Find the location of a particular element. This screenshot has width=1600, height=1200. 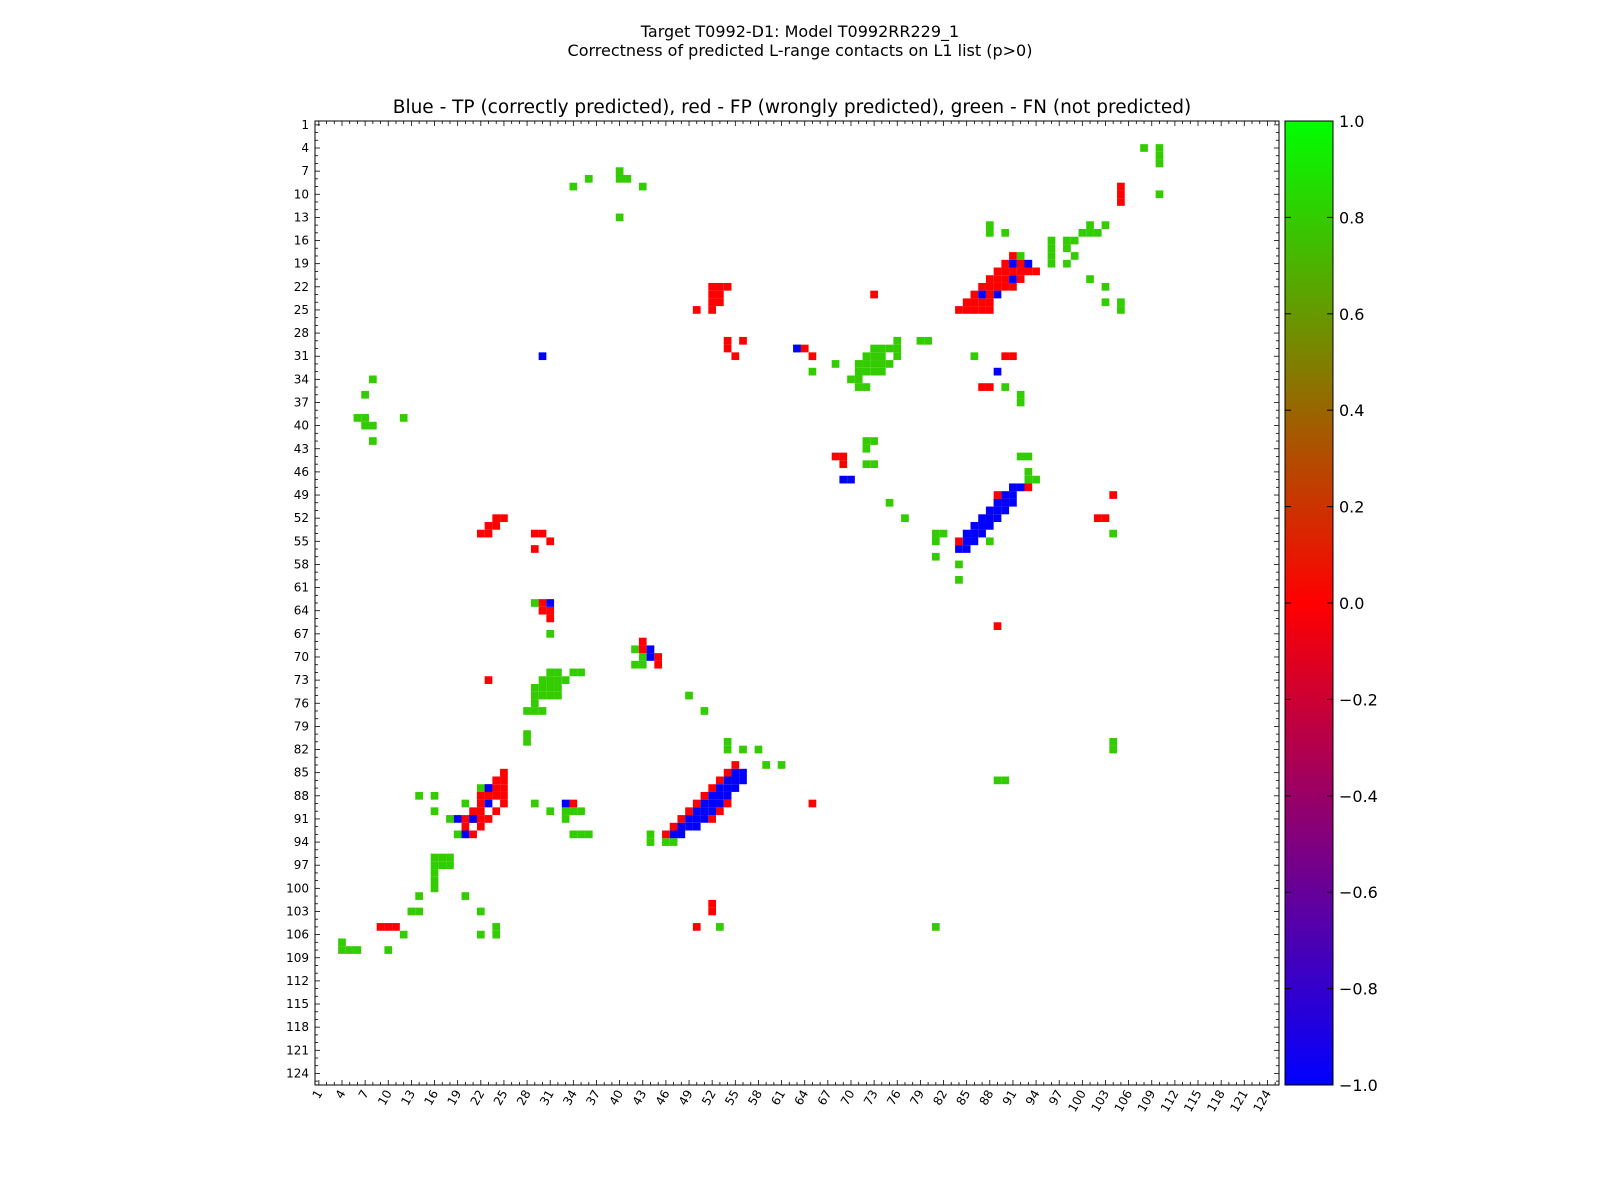

y-tick-label: 115 is located at coordinates (297, 1004).